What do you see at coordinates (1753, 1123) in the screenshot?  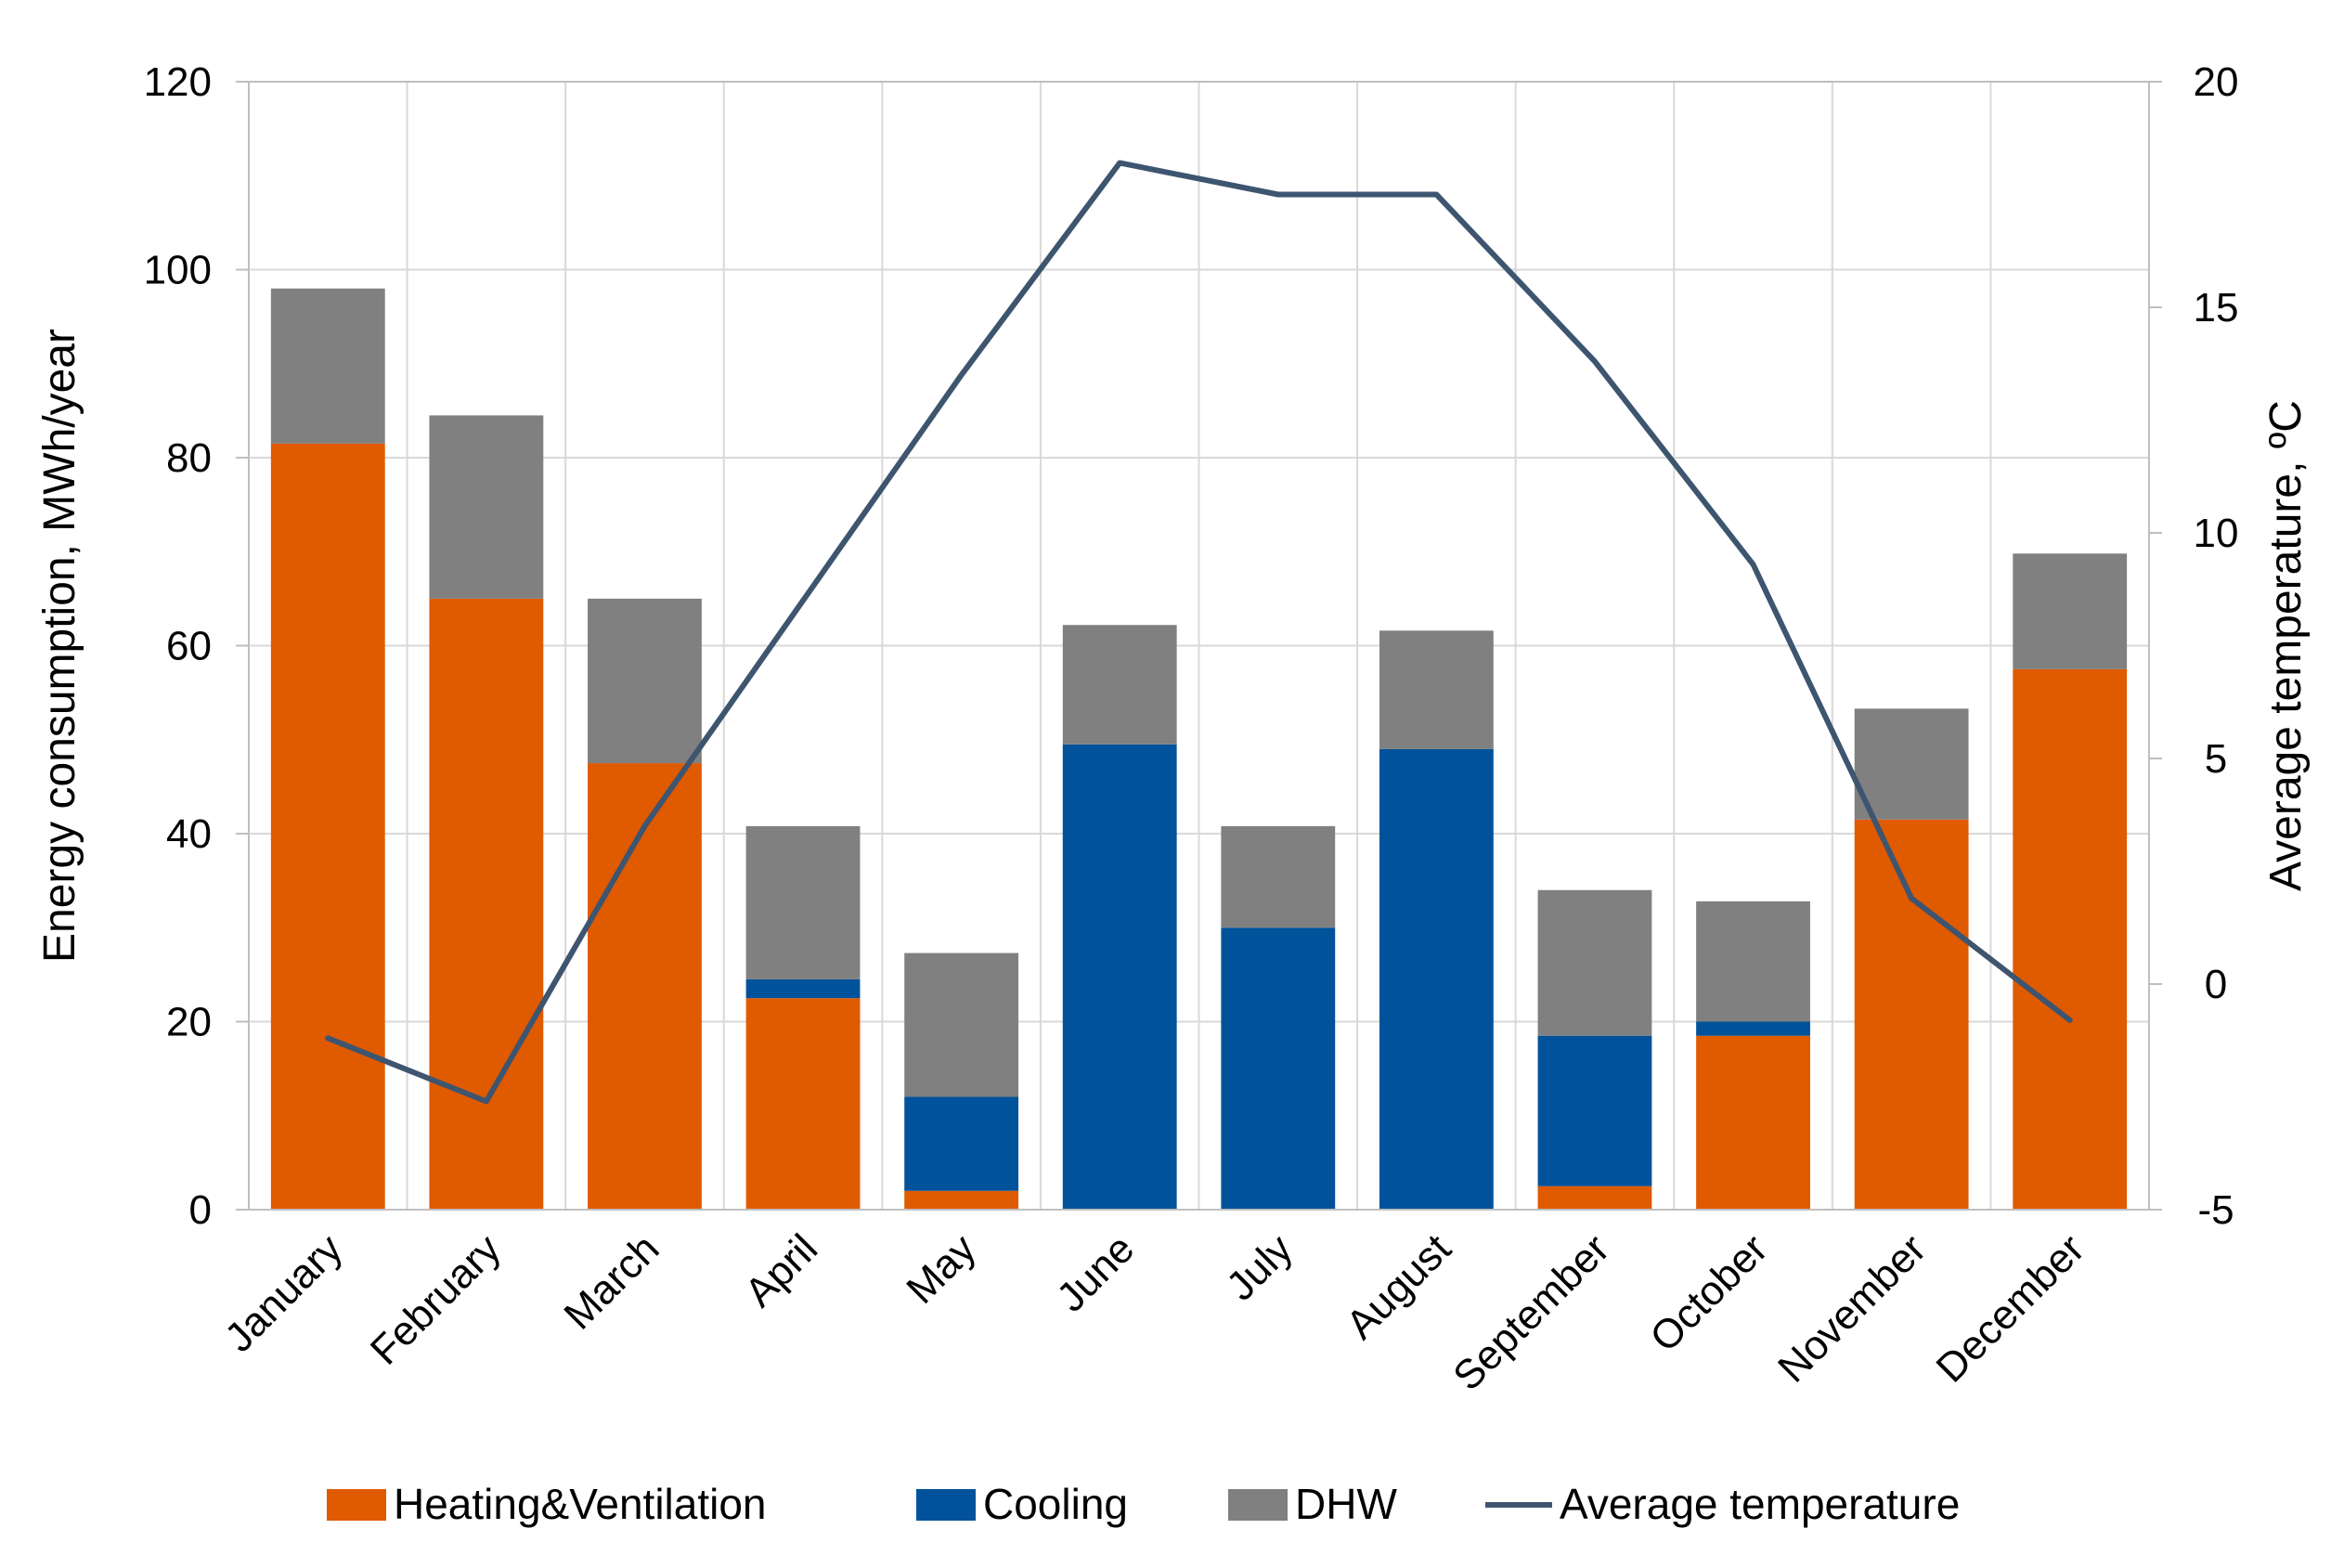 I see `bar-heating-ventilation-october` at bounding box center [1753, 1123].